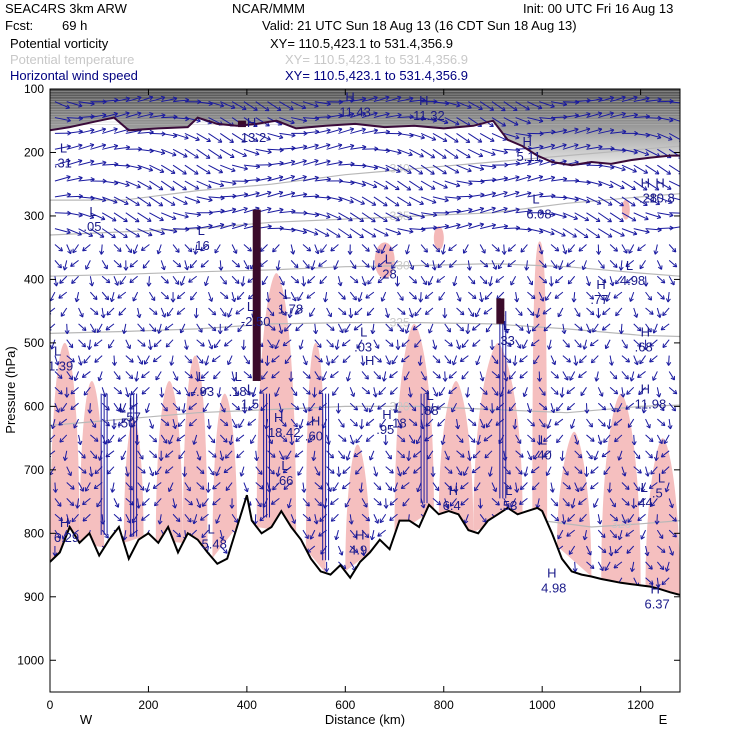  What do you see at coordinates (34, 533) in the screenshot?
I see `y-tick-label: 800` at bounding box center [34, 533].